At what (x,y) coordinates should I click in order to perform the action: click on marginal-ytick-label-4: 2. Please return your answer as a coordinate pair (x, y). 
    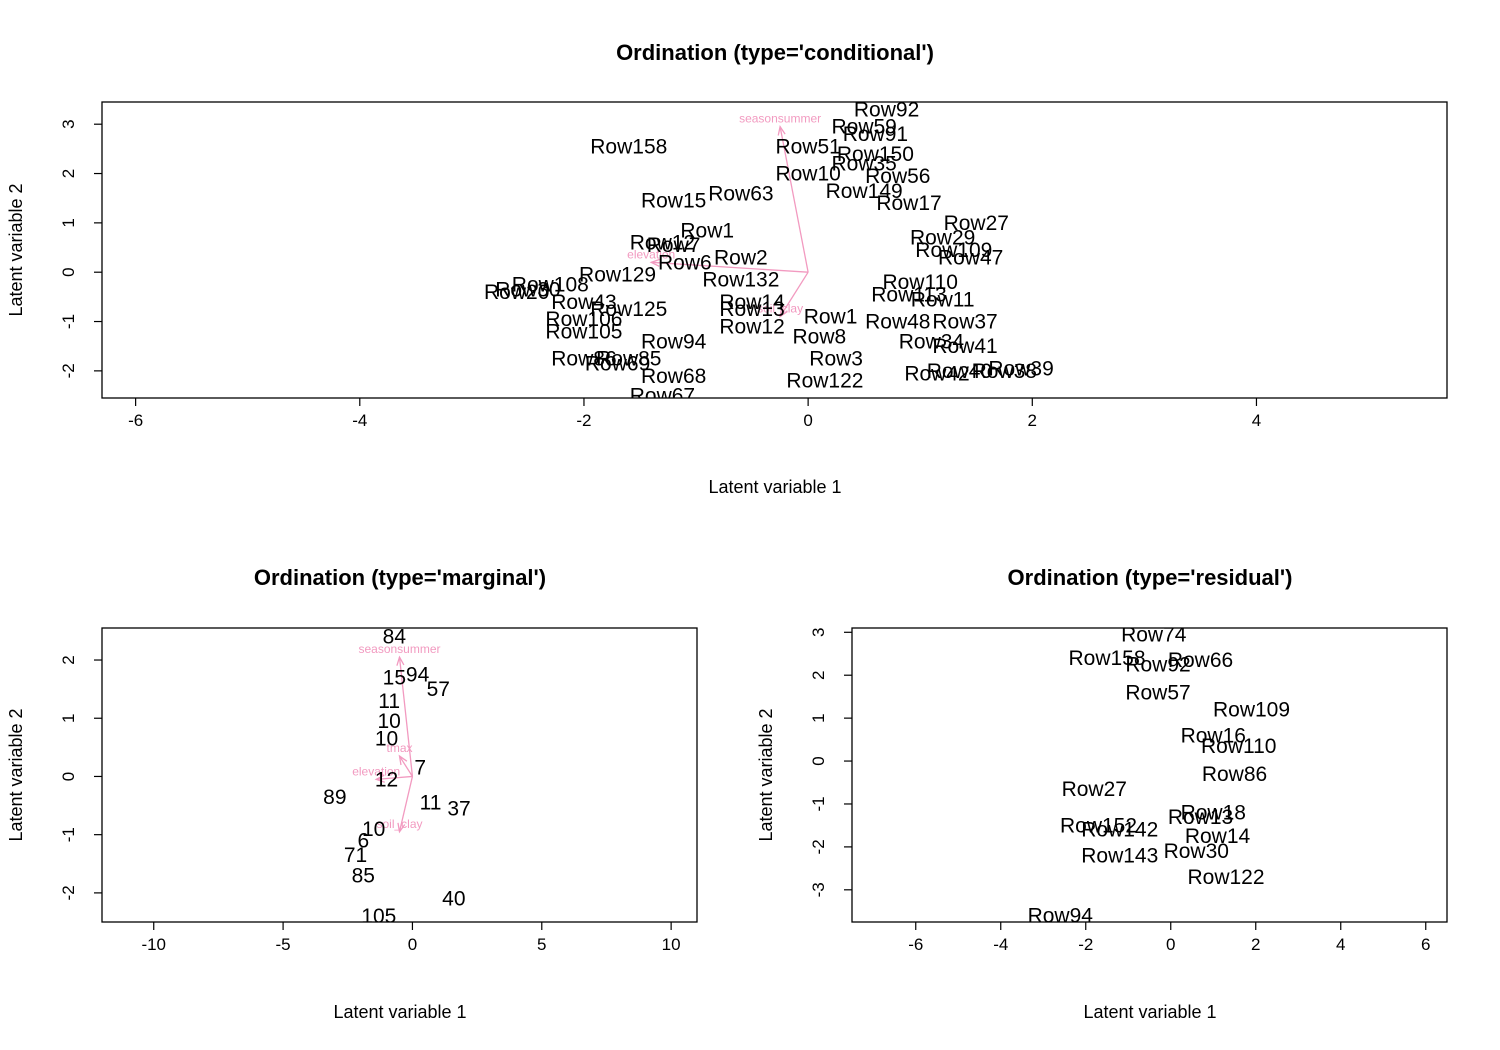
    Looking at the image, I should click on (68, 659).